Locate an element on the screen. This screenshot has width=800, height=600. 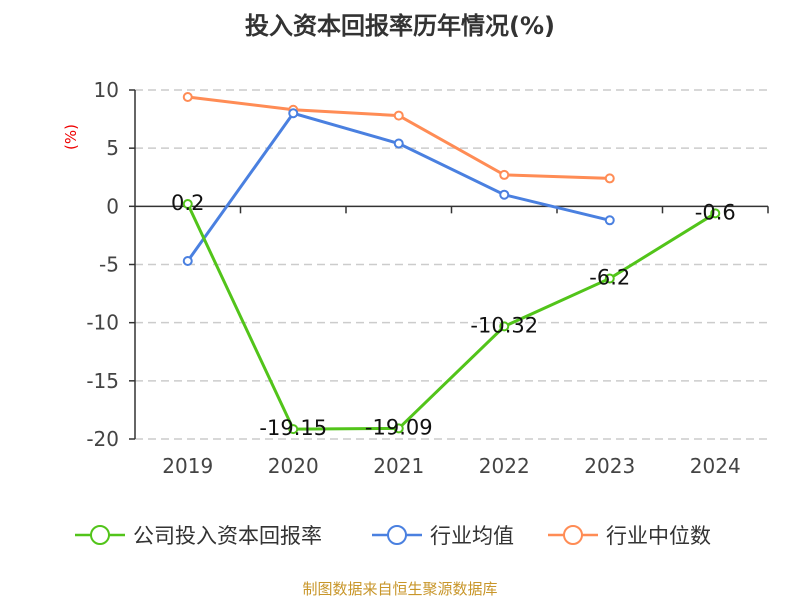
y-tick-label: 10 is located at coordinates (106, 90).